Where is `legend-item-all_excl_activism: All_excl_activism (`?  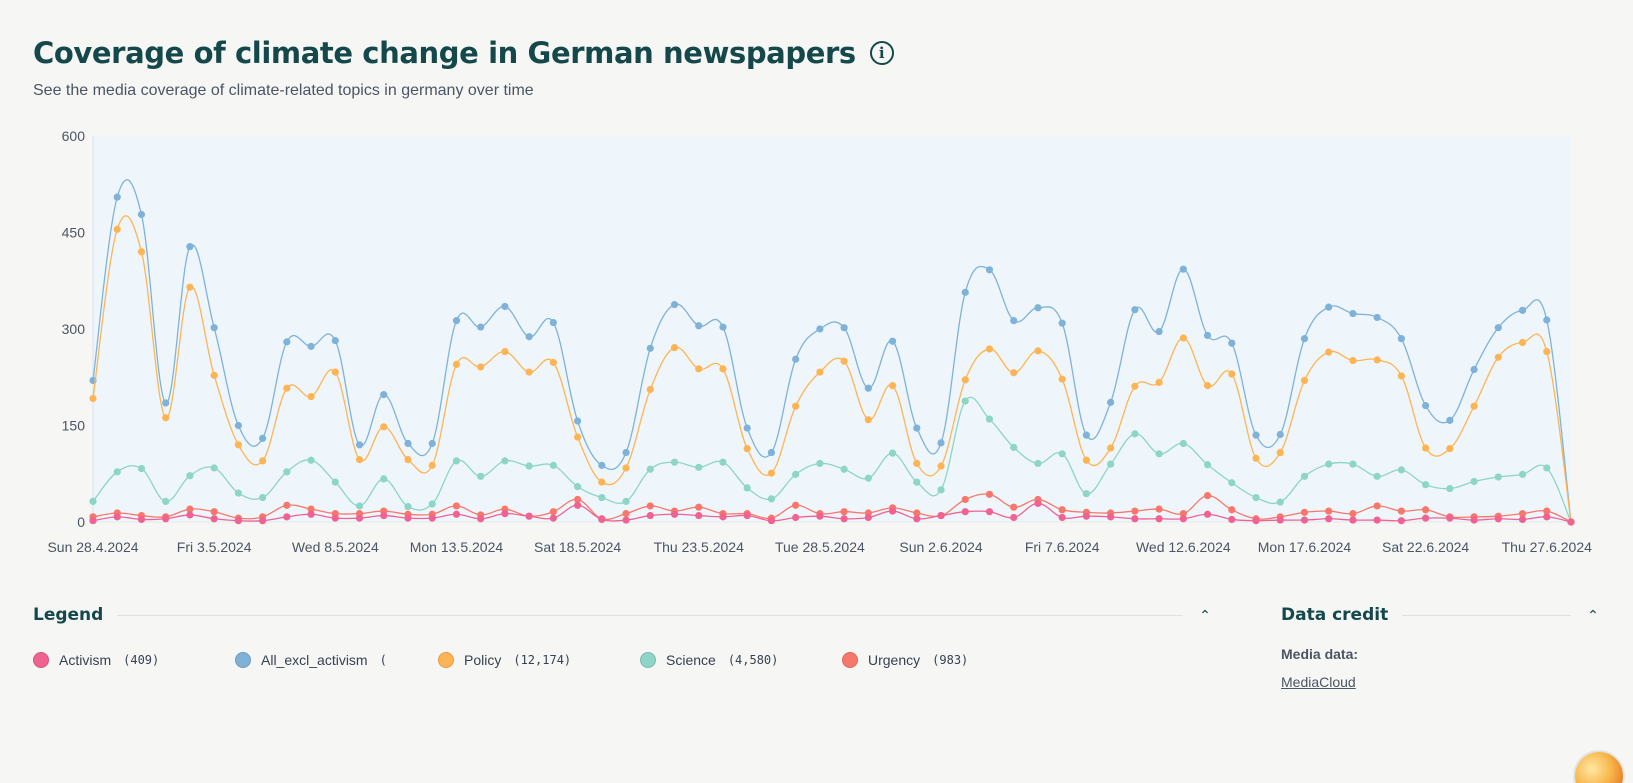
legend-item-all_excl_activism: All_excl_activism ( is located at coordinates (311, 660).